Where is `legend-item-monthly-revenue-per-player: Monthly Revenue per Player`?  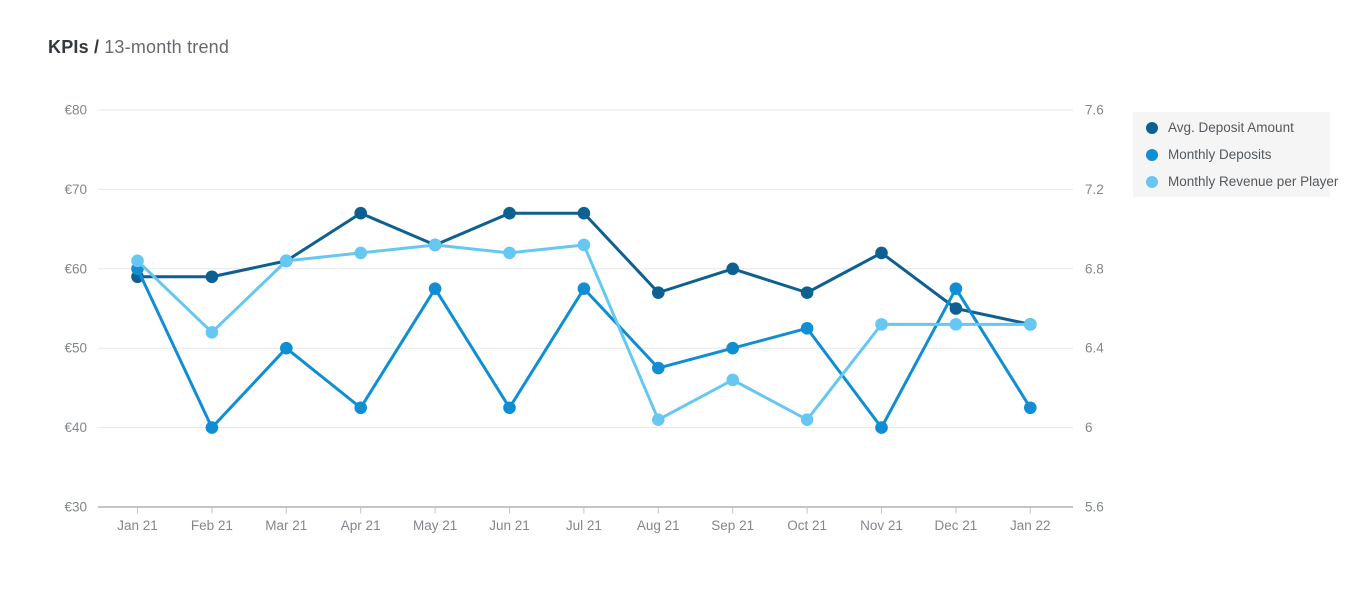 legend-item-monthly-revenue-per-player: Monthly Revenue per Player is located at coordinates (1242, 181).